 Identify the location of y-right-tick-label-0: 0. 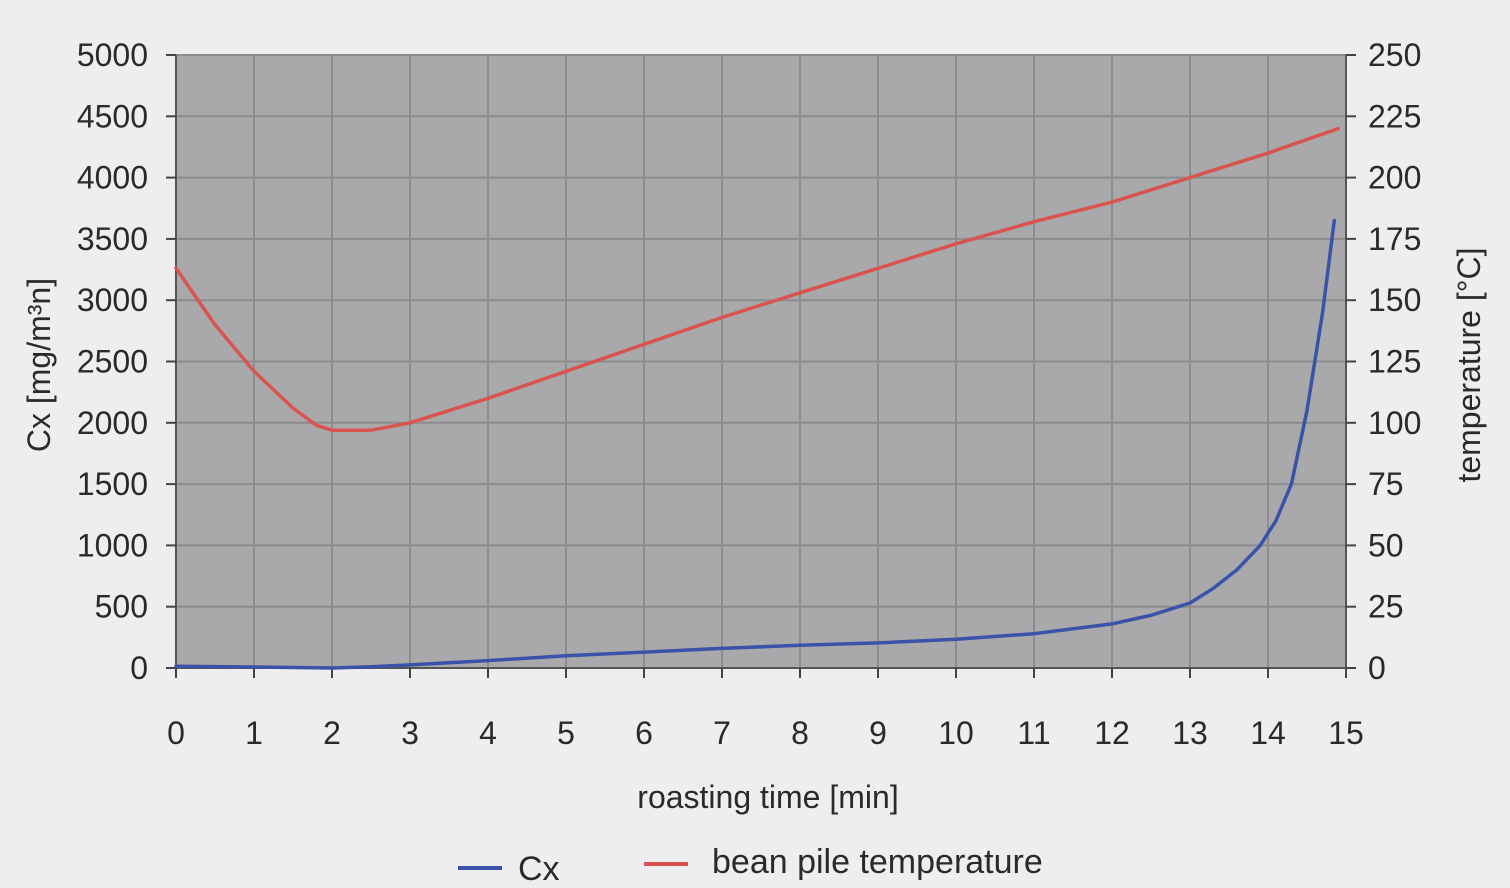
(1377, 668).